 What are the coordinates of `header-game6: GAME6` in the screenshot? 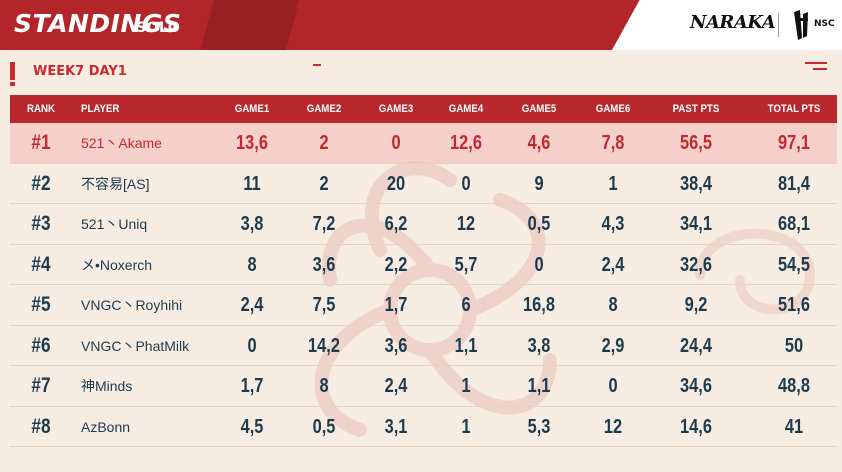 It's located at (613, 109).